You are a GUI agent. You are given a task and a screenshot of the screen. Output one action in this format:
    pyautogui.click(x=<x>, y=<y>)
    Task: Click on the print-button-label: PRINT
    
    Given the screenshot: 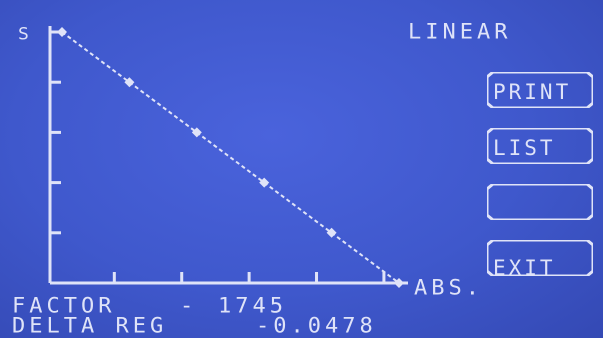 What is the action you would take?
    pyautogui.click(x=532, y=92)
    